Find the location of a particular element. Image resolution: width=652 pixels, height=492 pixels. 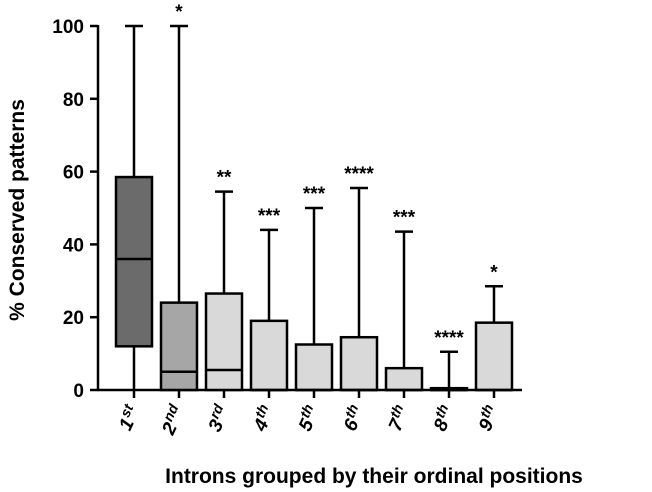

x-tick-label: 6th is located at coordinates (352, 418).